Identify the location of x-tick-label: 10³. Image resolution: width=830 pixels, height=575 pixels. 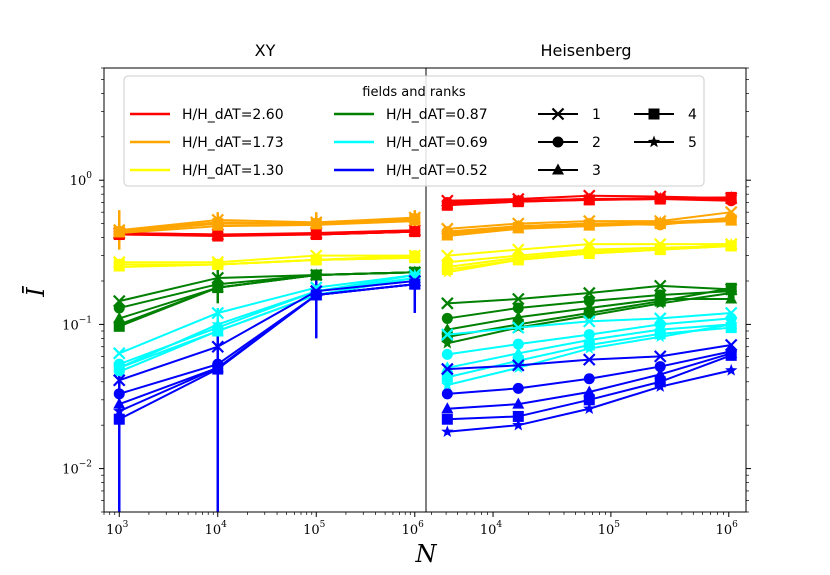
(117, 529).